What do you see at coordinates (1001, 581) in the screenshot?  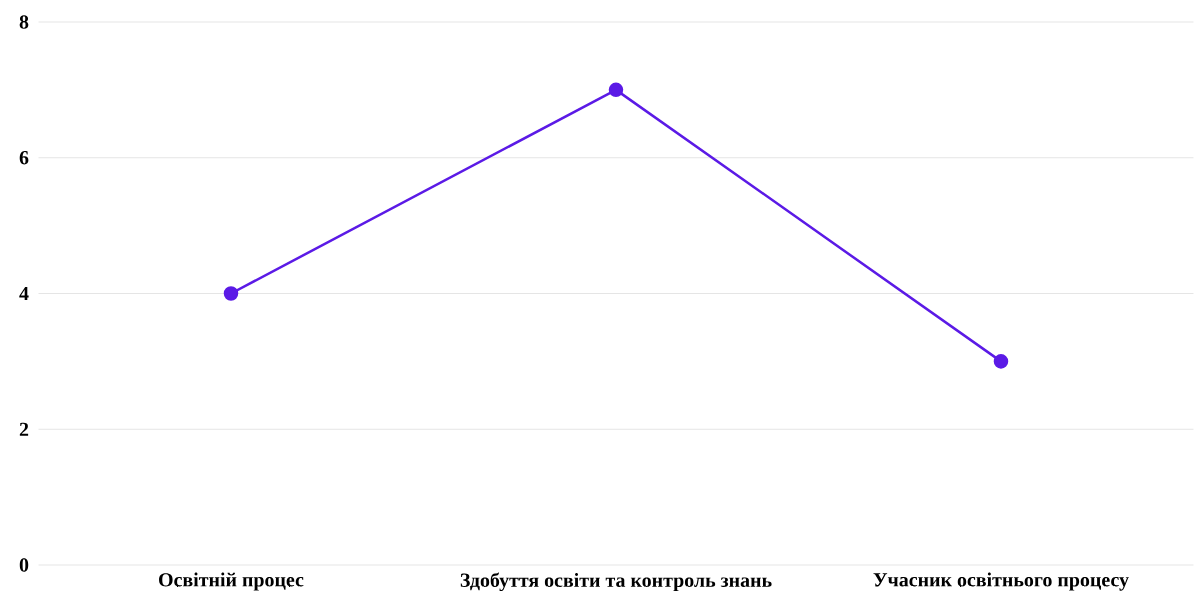 I see `x-tick-label: Учасник освітнього процесу` at bounding box center [1001, 581].